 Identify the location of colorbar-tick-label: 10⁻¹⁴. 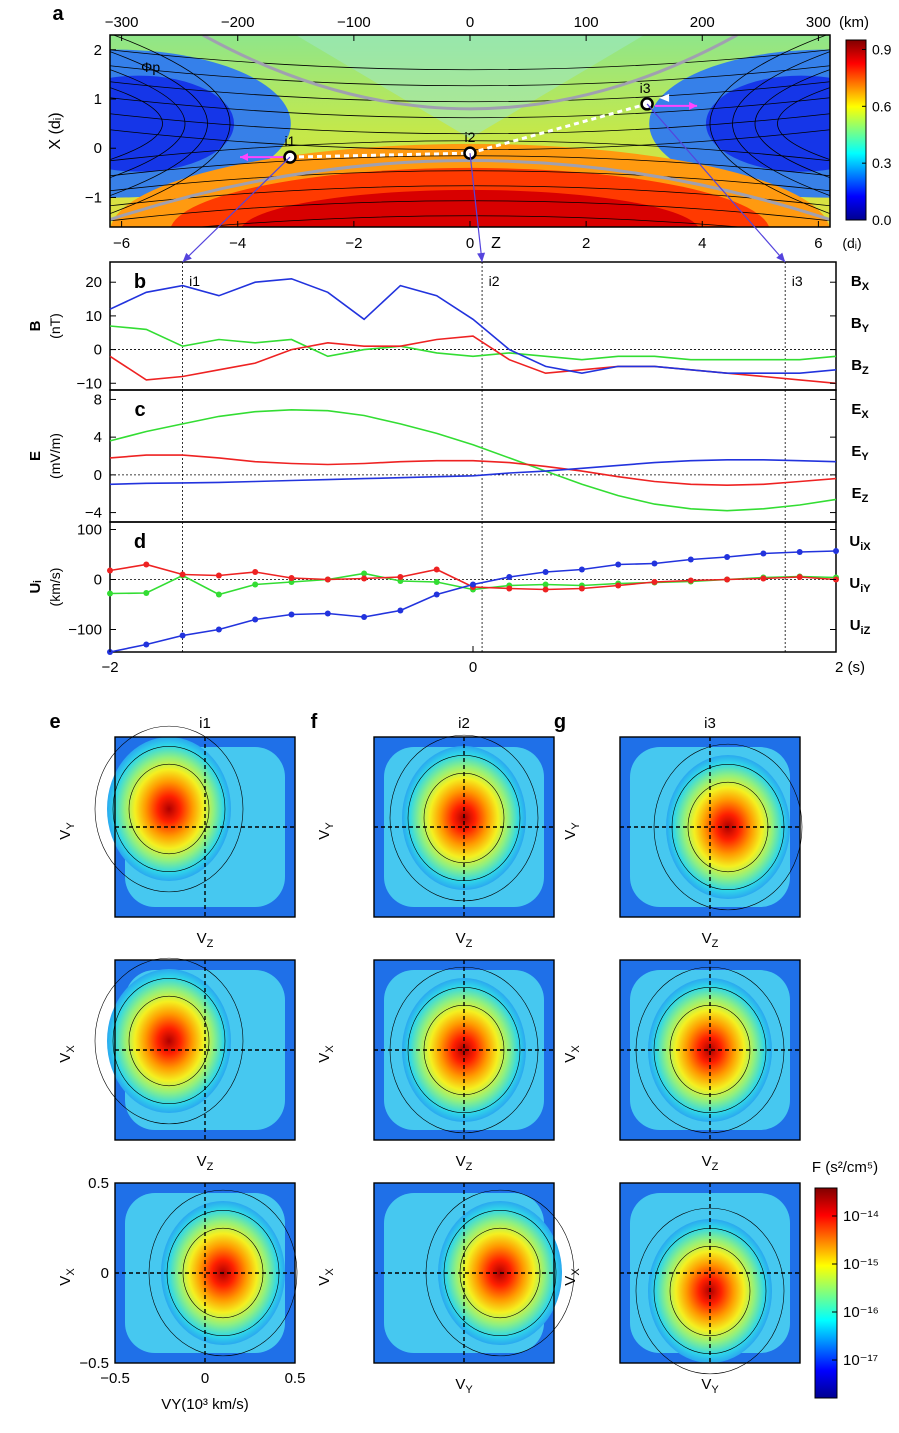
(861, 1216).